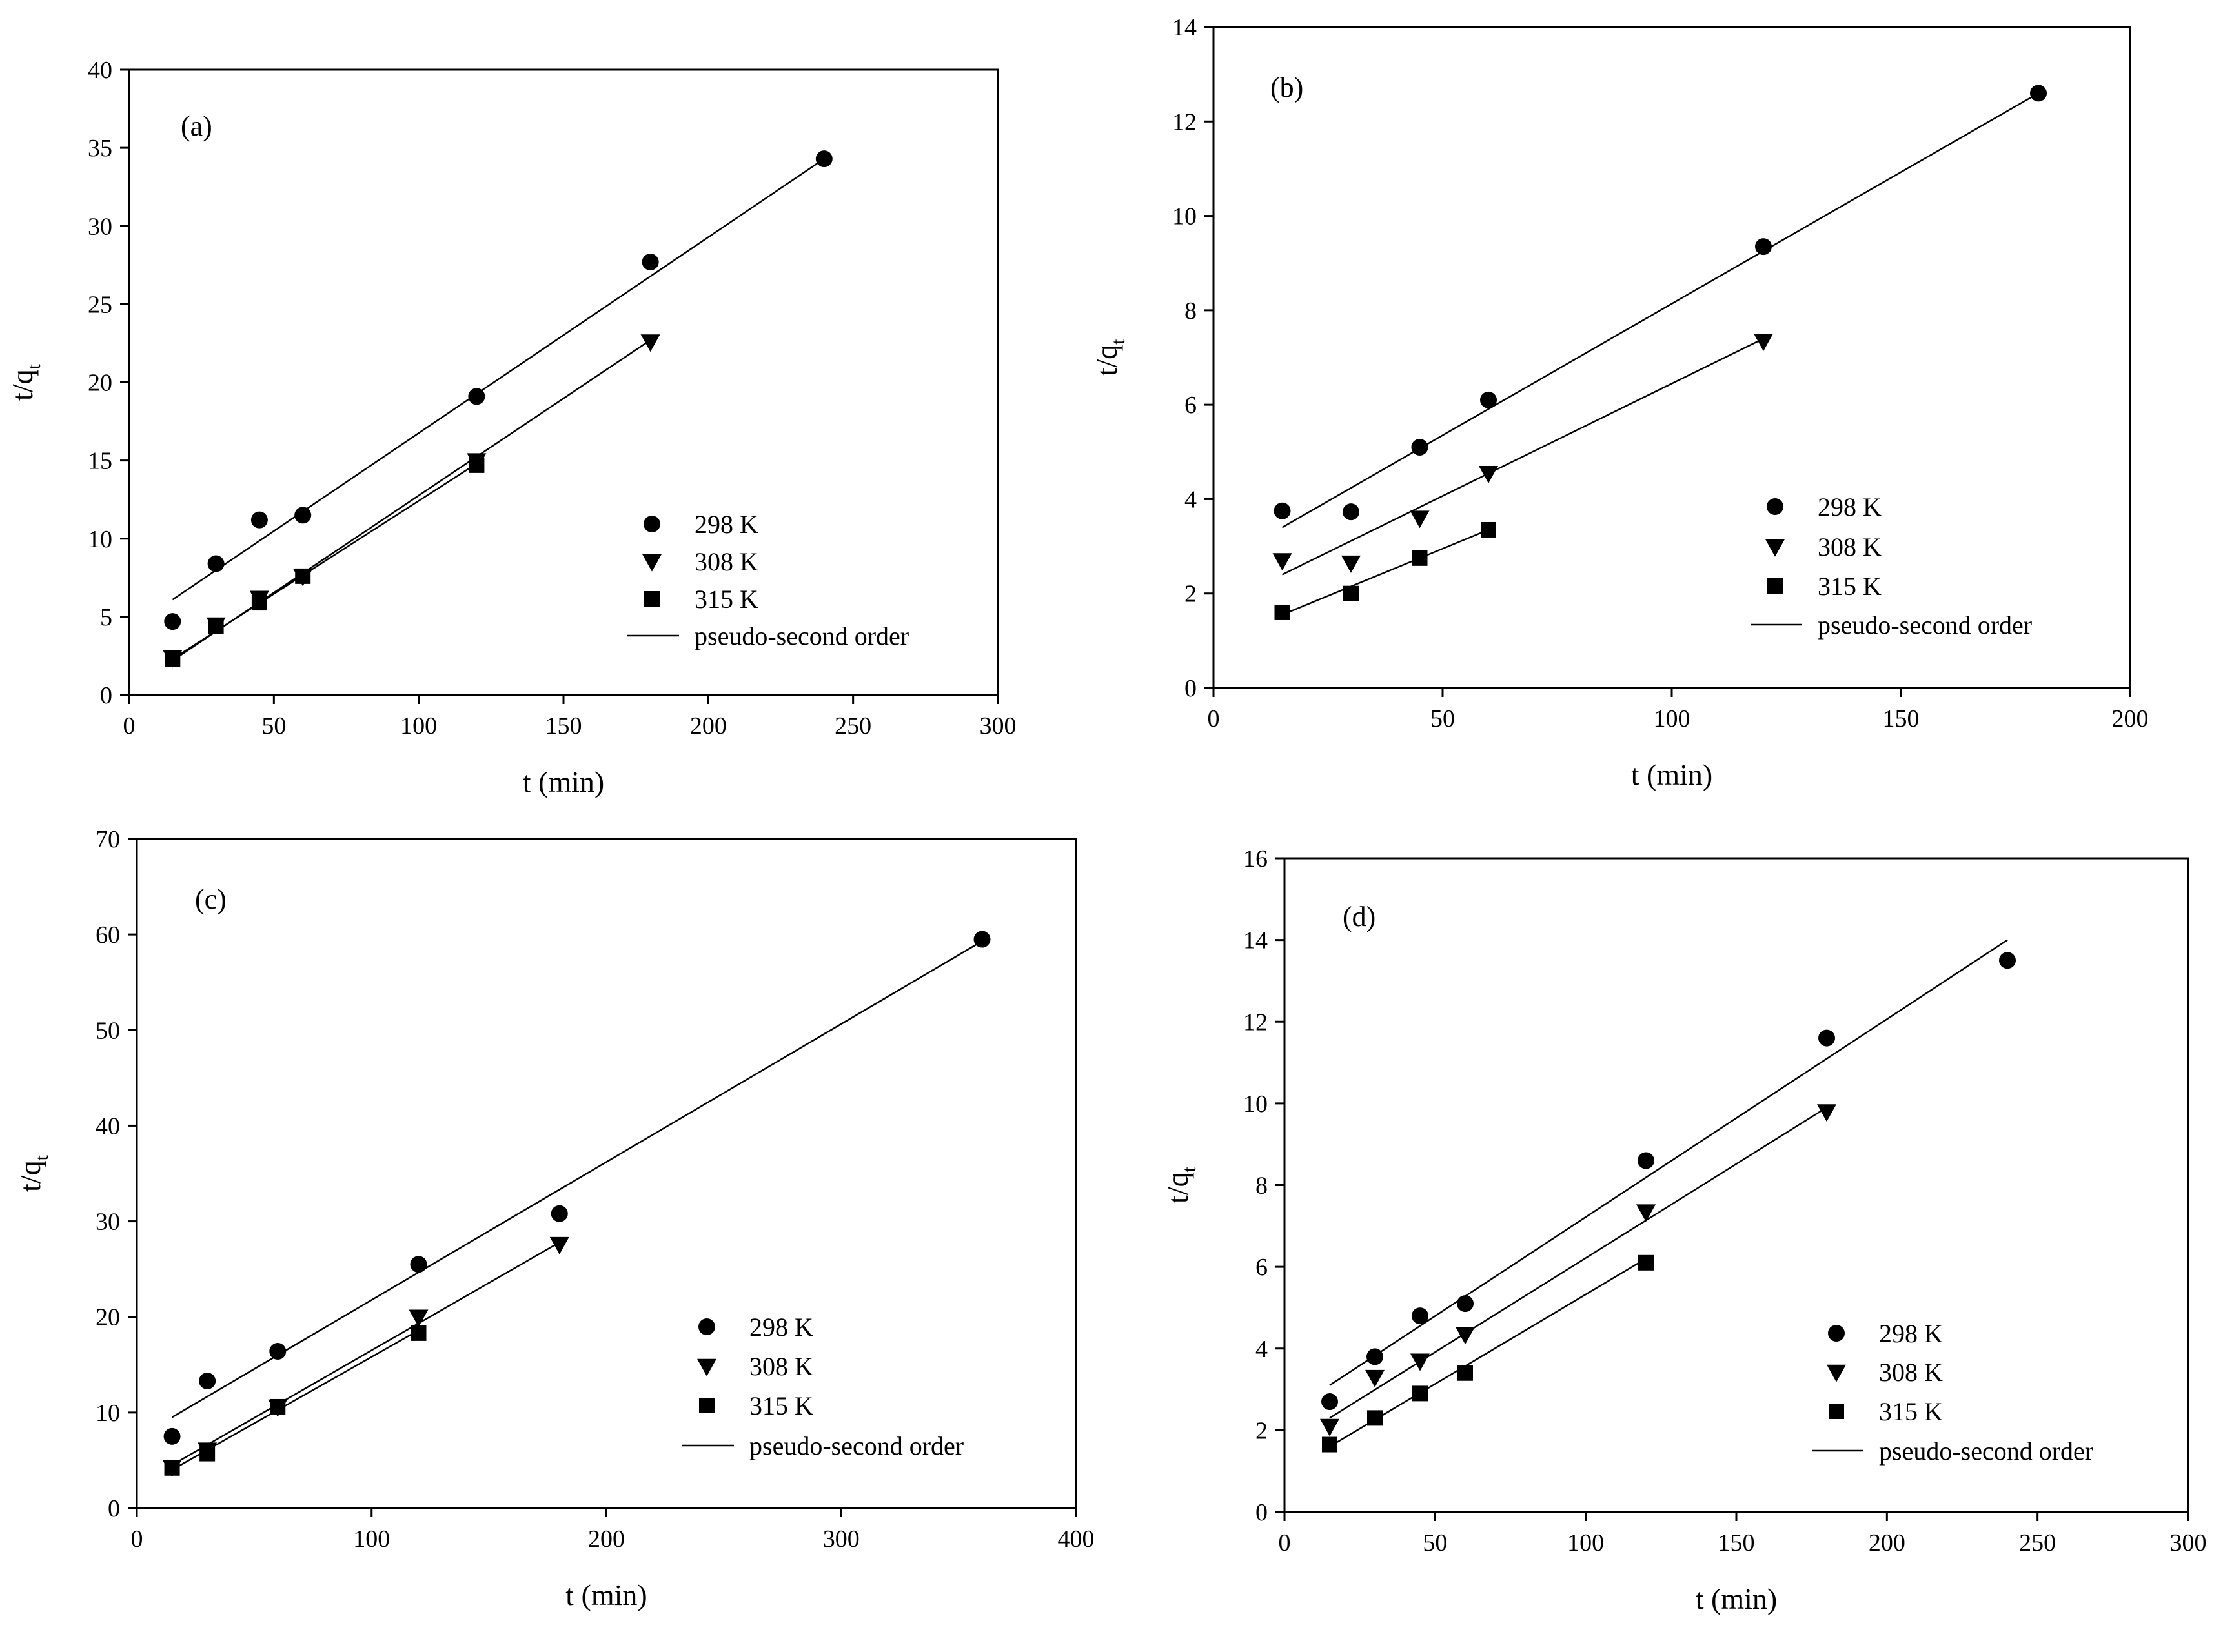 The width and height of the screenshot is (2223, 1652). Describe the element at coordinates (1255, 858) in the screenshot. I see `y-tick-label: 16` at that location.